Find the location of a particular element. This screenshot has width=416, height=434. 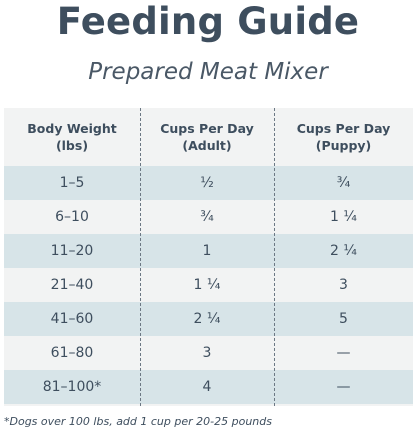

table-row: 11–20 1 2 ¼ is located at coordinates (208, 251).